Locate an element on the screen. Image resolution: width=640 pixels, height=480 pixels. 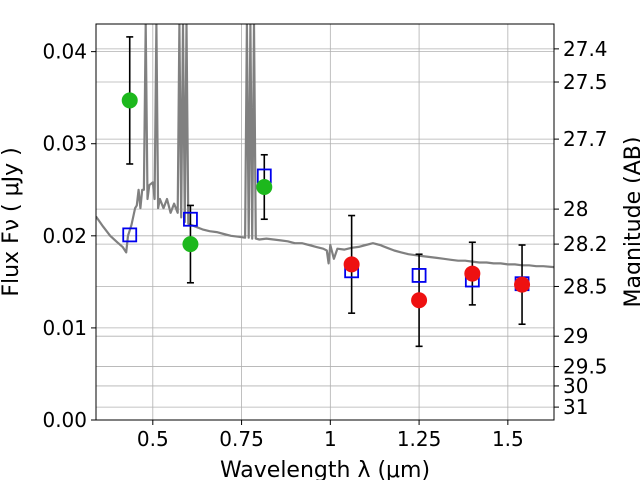
y-axis-ticks: 0.00 0.01 0.02 0.03 0.04 is located at coordinates (69, 236).